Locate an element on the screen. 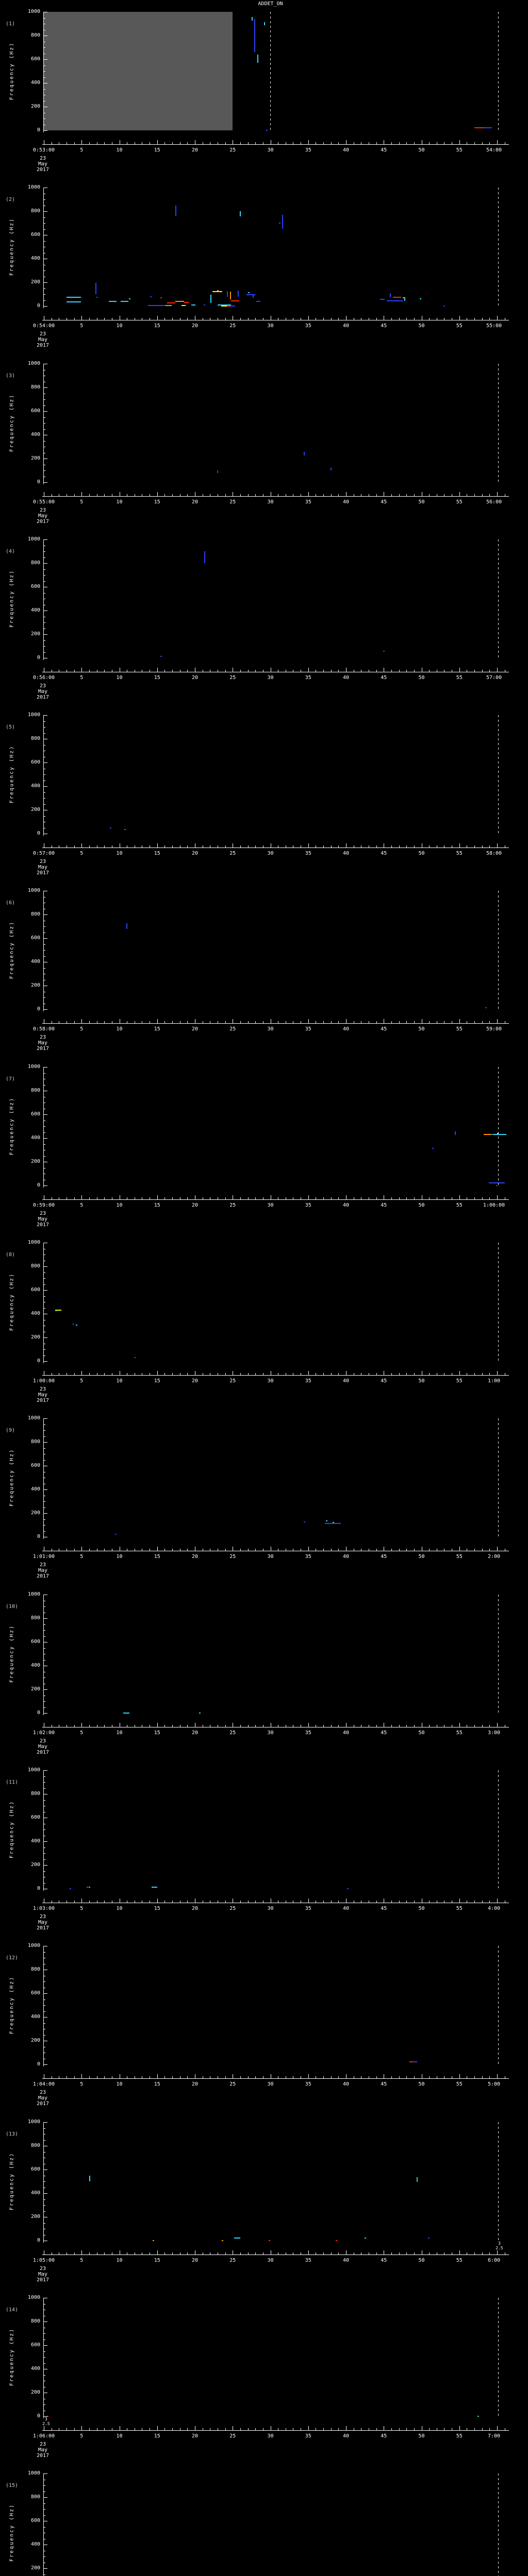 This screenshot has width=528, height=2576. date-line: 23 is located at coordinates (42, 1917).